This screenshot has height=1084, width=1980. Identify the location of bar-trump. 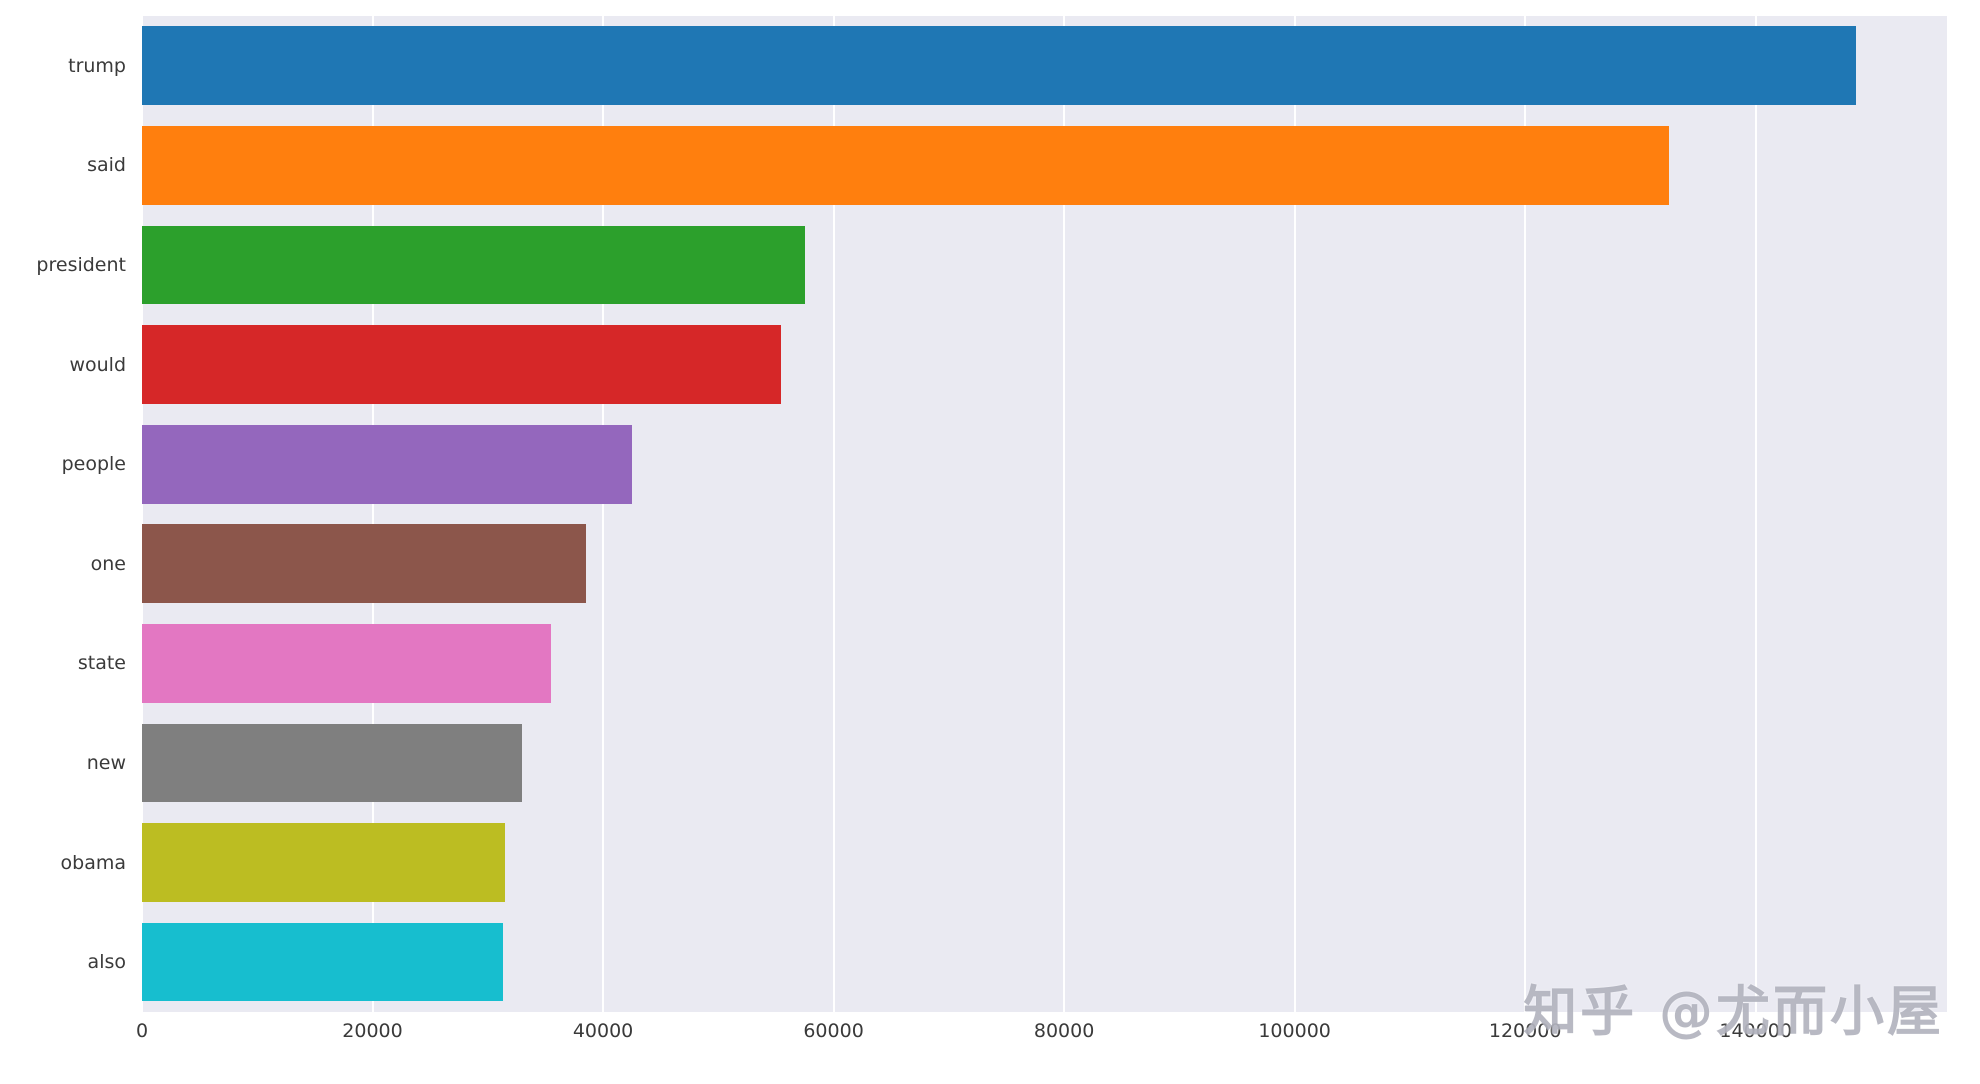
(999, 66).